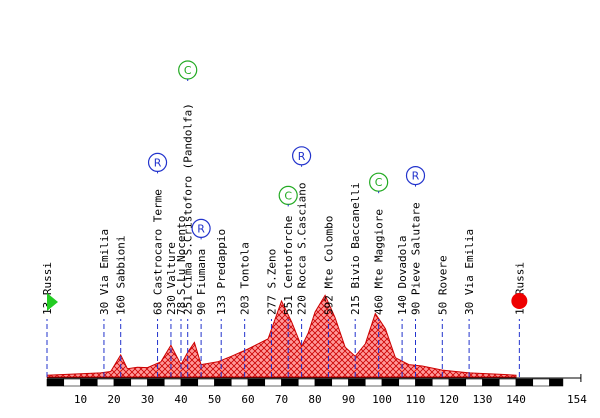 This screenshot has width=600, height=418. I want to click on x-axis-ticks: 10 20 30 40 50 60 70 80 90 100 110 120 130 140 154, so click(330, 399).